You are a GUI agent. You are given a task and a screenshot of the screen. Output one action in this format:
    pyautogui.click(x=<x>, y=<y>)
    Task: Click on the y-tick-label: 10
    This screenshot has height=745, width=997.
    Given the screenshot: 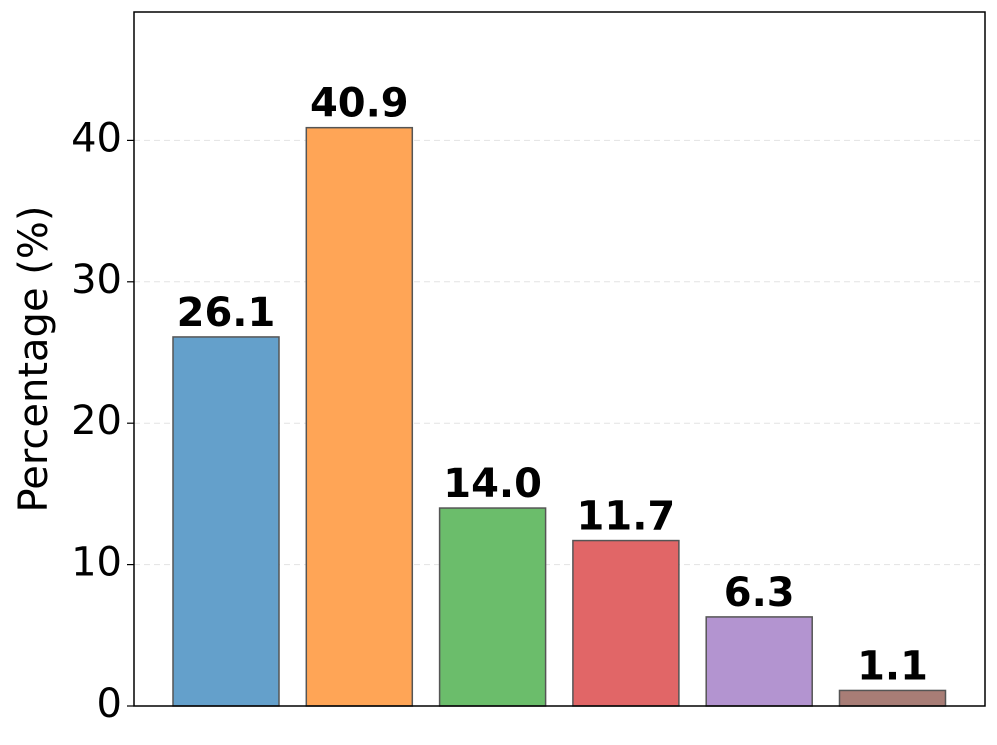 What is the action you would take?
    pyautogui.click(x=96, y=563)
    